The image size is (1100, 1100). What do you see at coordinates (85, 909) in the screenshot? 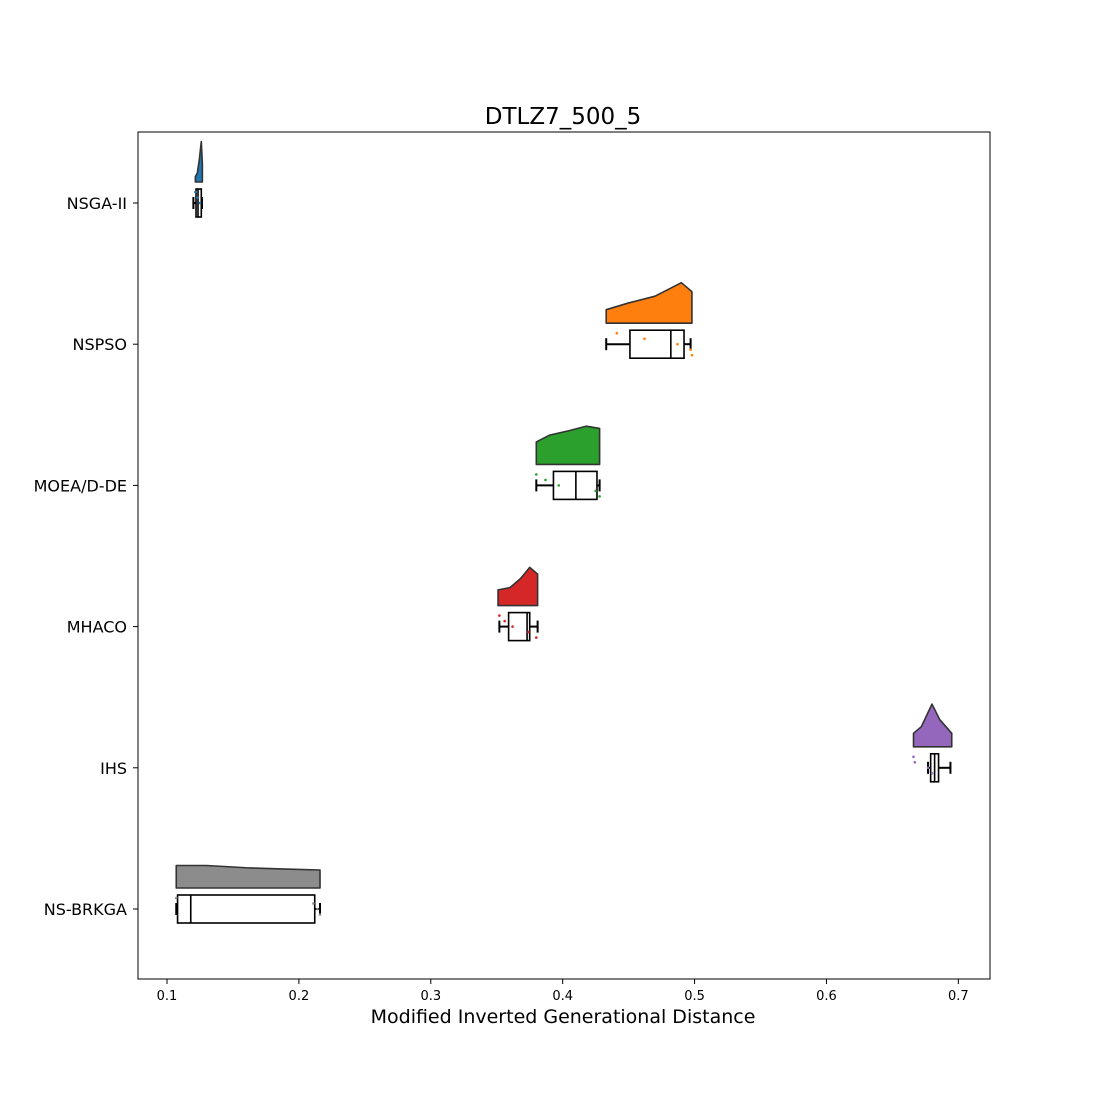
I see `y-tick-label: NS-BRKGA` at bounding box center [85, 909].